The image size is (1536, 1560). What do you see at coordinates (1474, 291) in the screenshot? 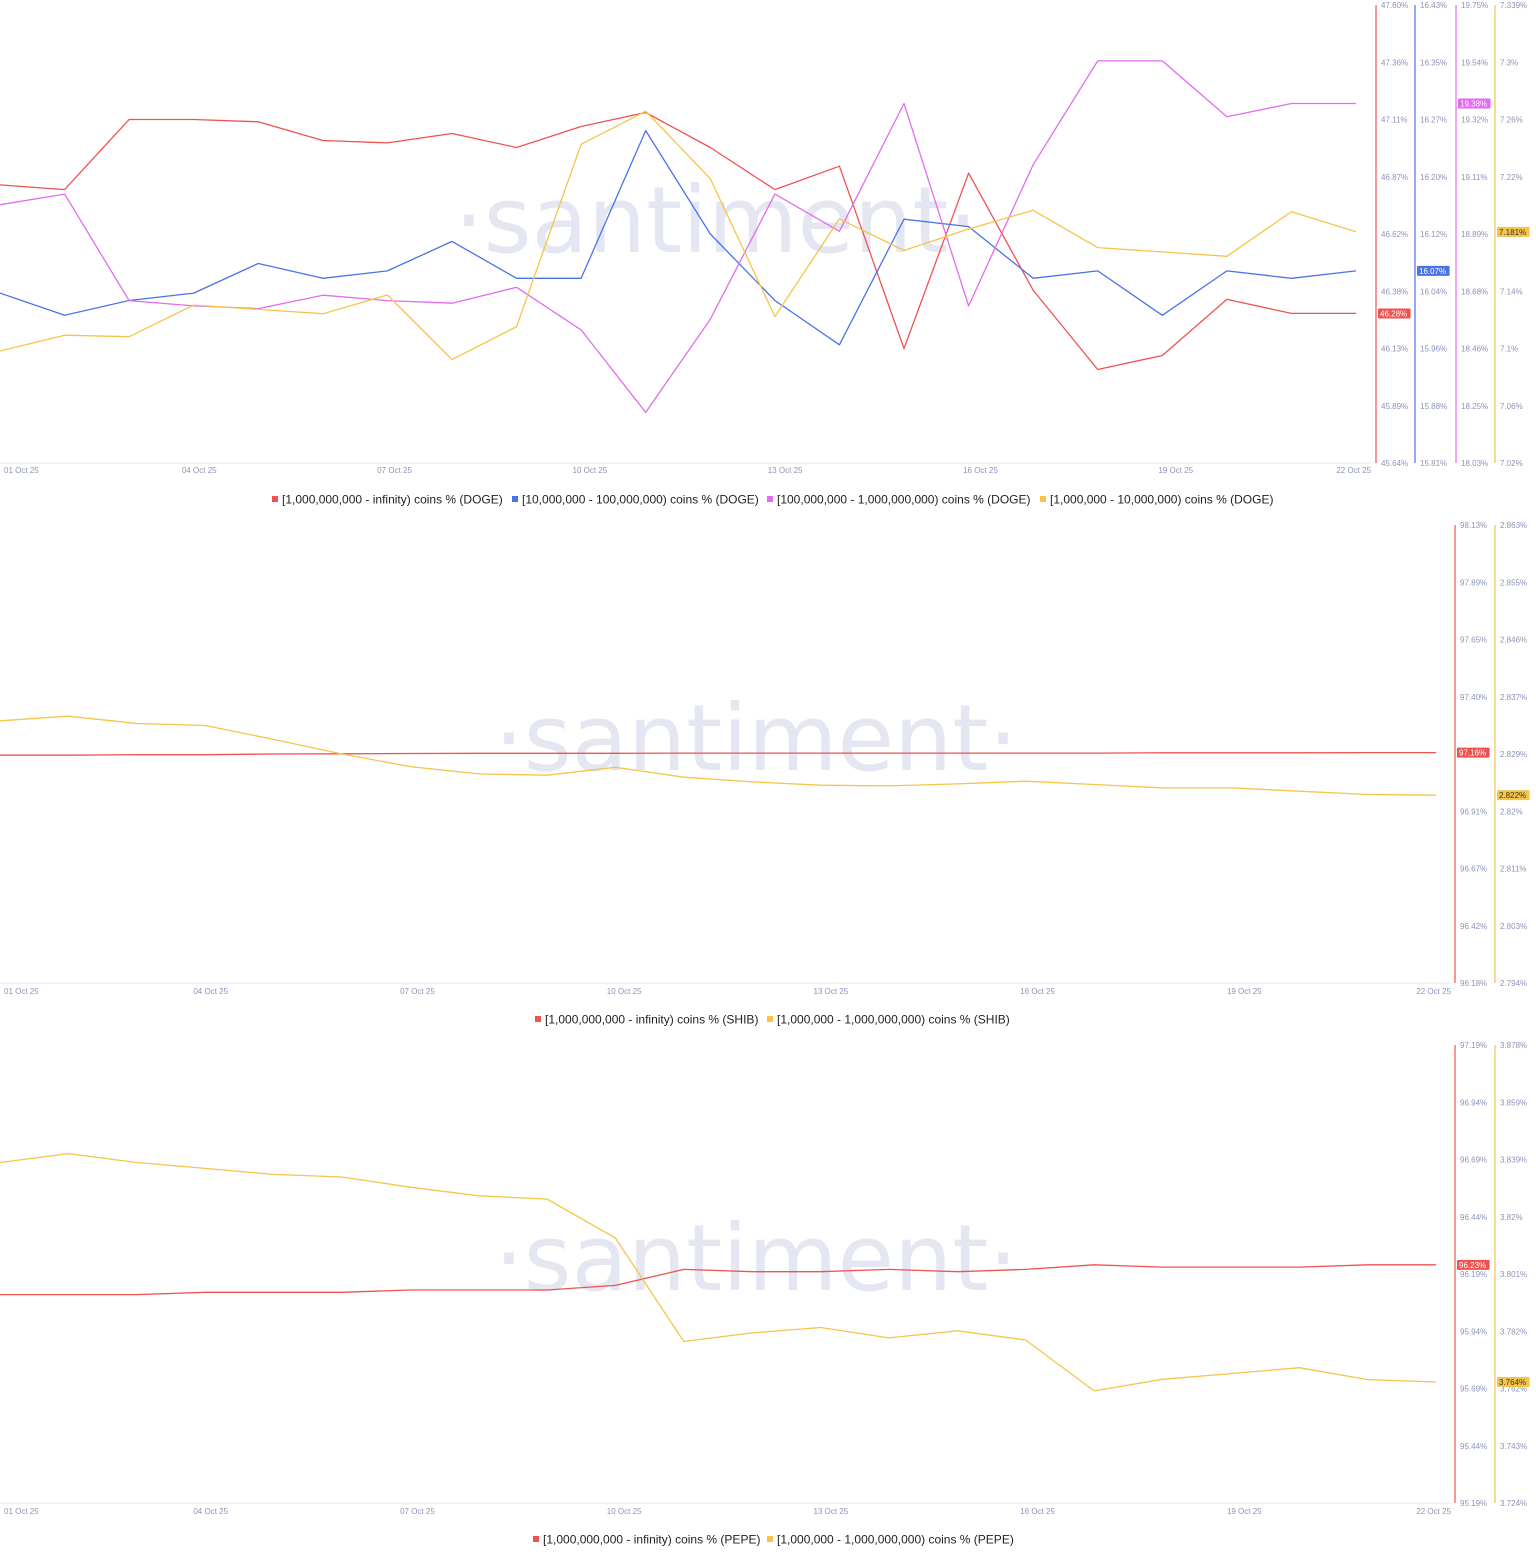
I see `y-tick-label: 18.68%` at bounding box center [1474, 291].